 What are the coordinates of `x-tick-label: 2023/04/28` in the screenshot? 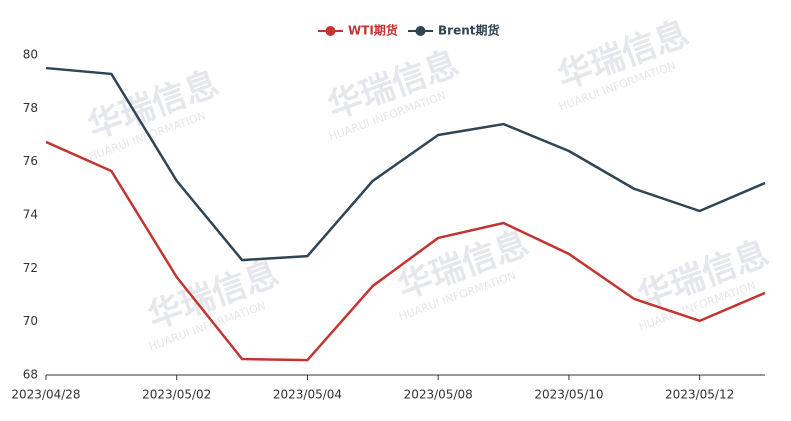 It's located at (45, 395).